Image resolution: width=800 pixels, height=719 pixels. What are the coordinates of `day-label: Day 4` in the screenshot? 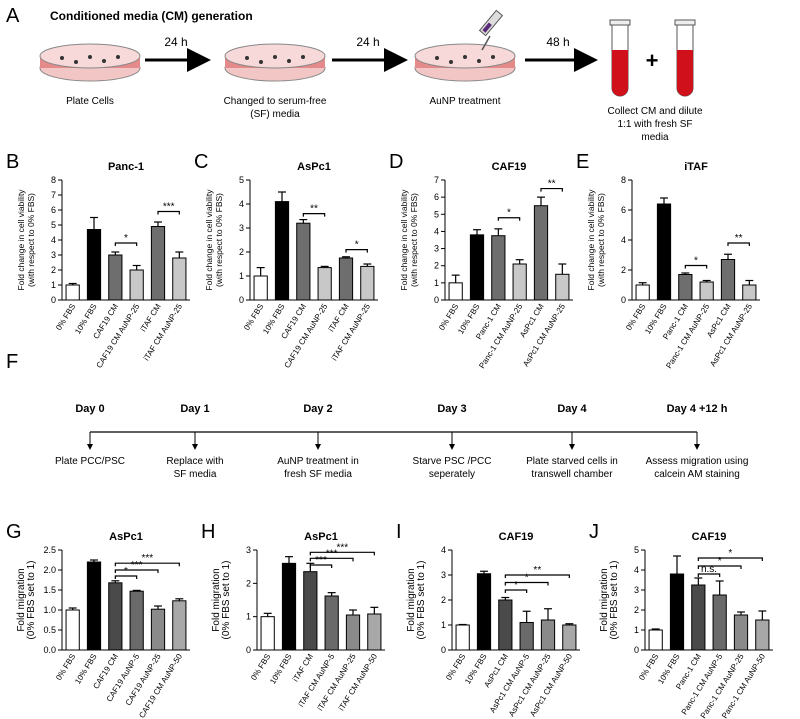 It's located at (572, 409).